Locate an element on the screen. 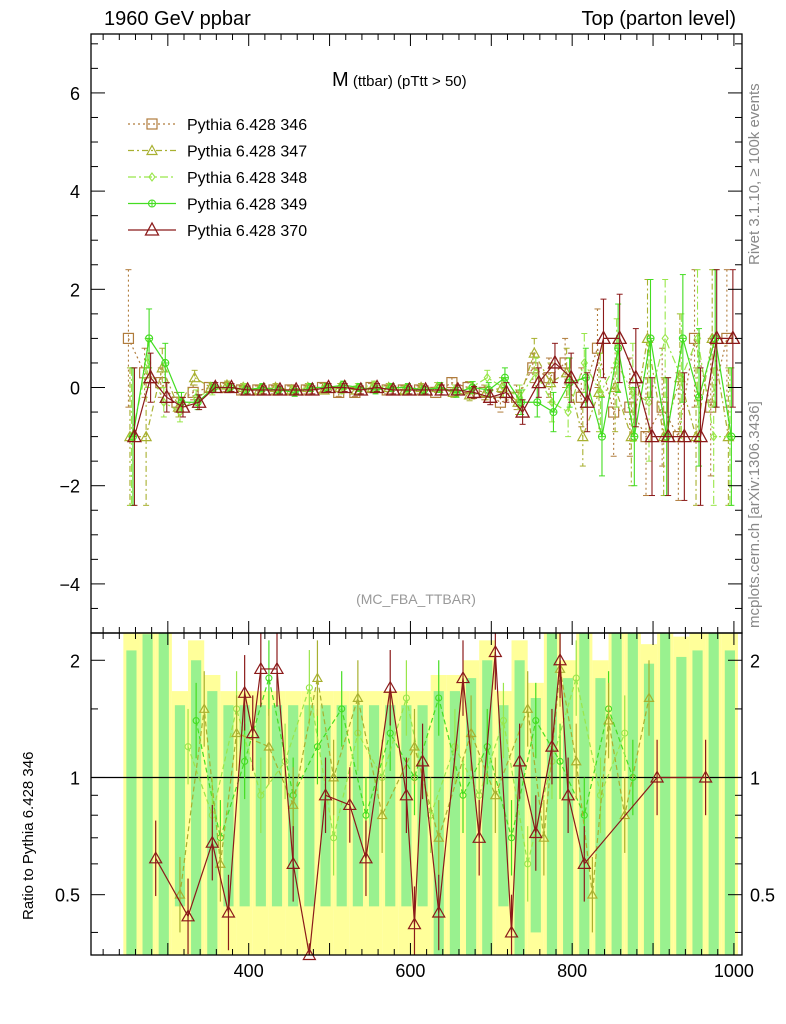 The width and height of the screenshot is (786, 1024). x-tick-label: 600 is located at coordinates (410, 971).